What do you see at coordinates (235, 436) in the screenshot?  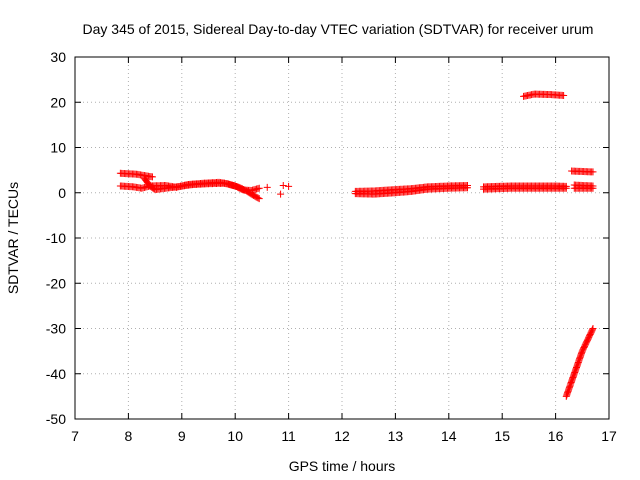 I see `x-tick-label: 10` at bounding box center [235, 436].